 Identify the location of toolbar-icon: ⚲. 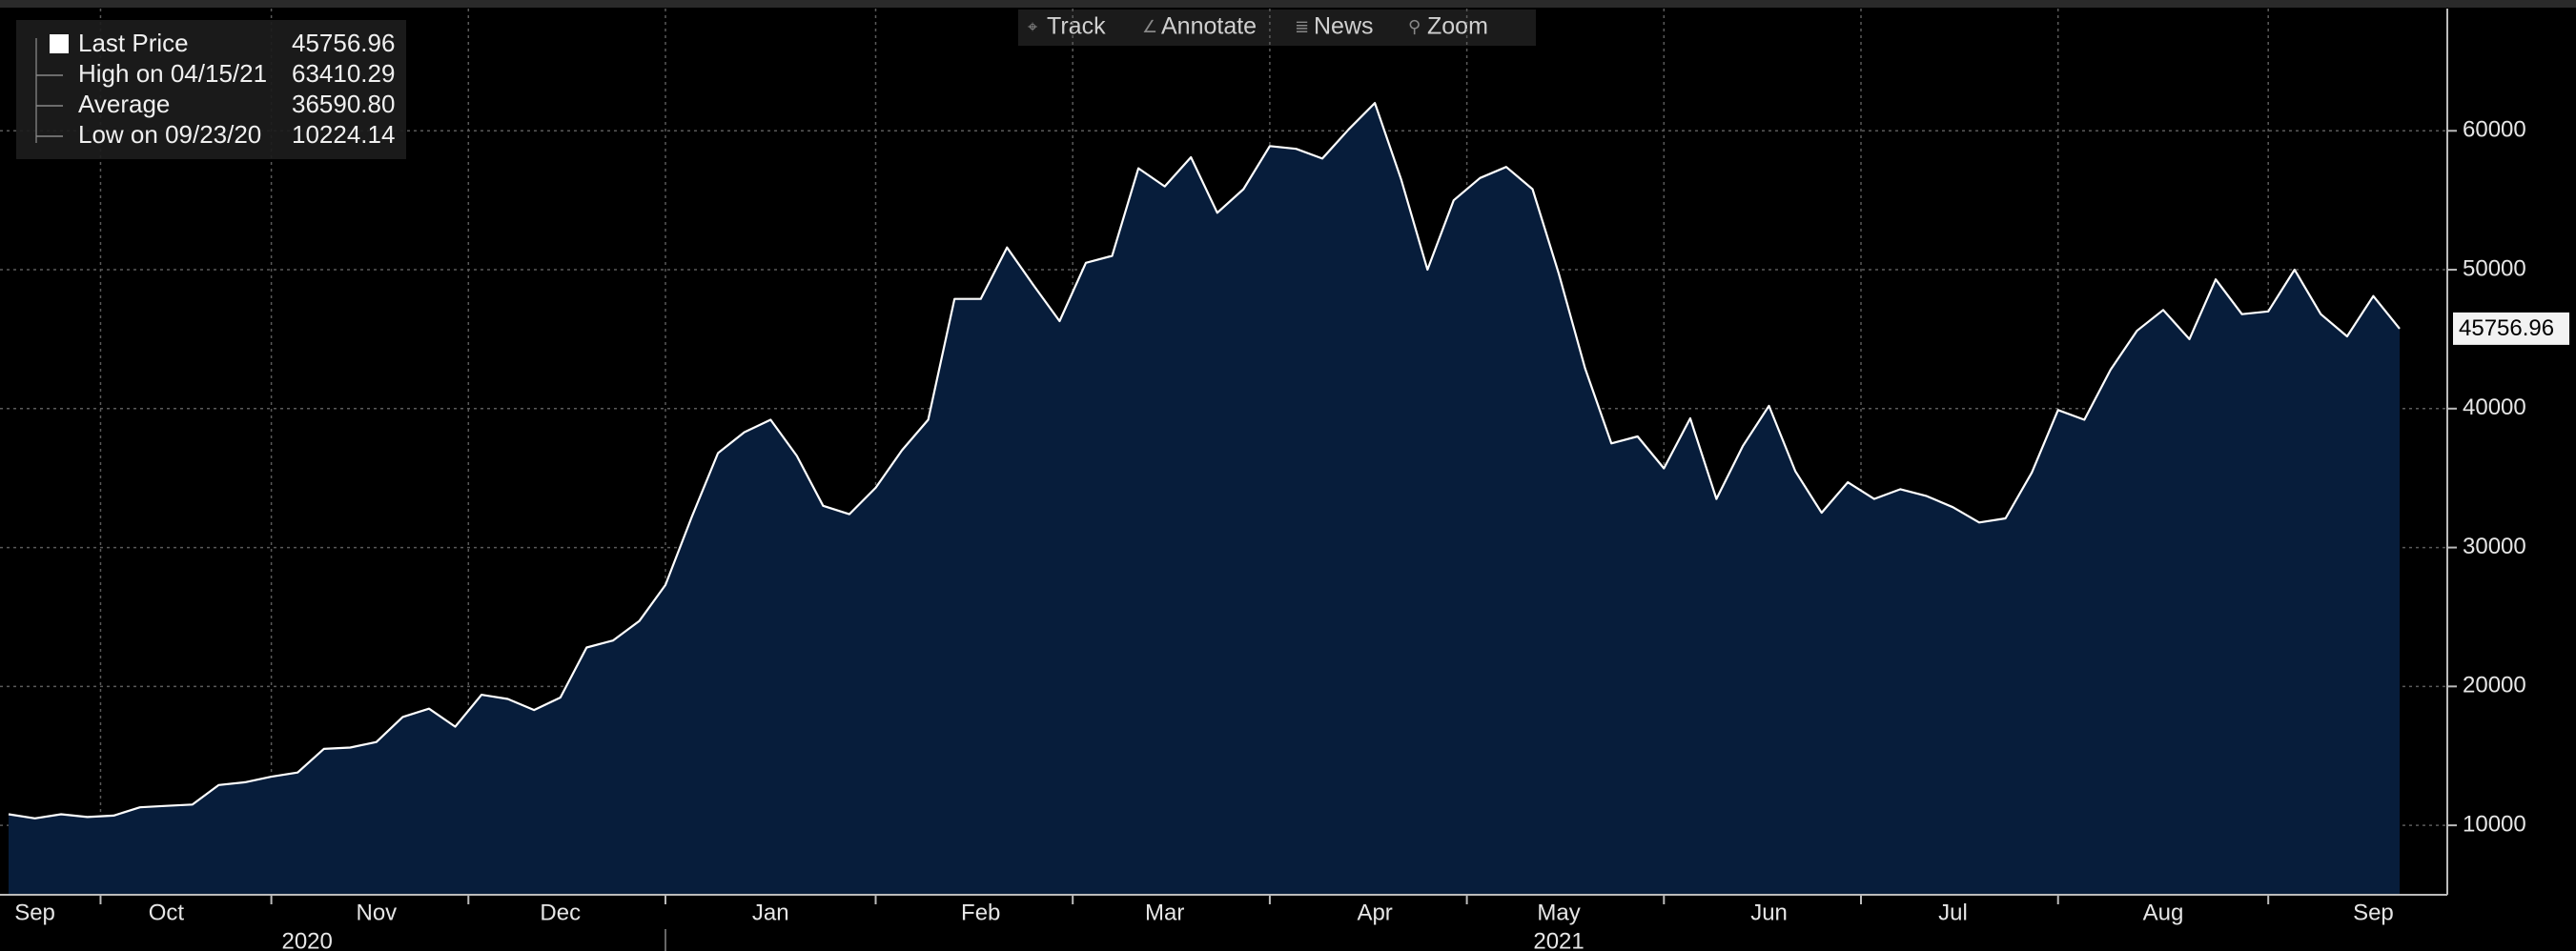
(1415, 26).